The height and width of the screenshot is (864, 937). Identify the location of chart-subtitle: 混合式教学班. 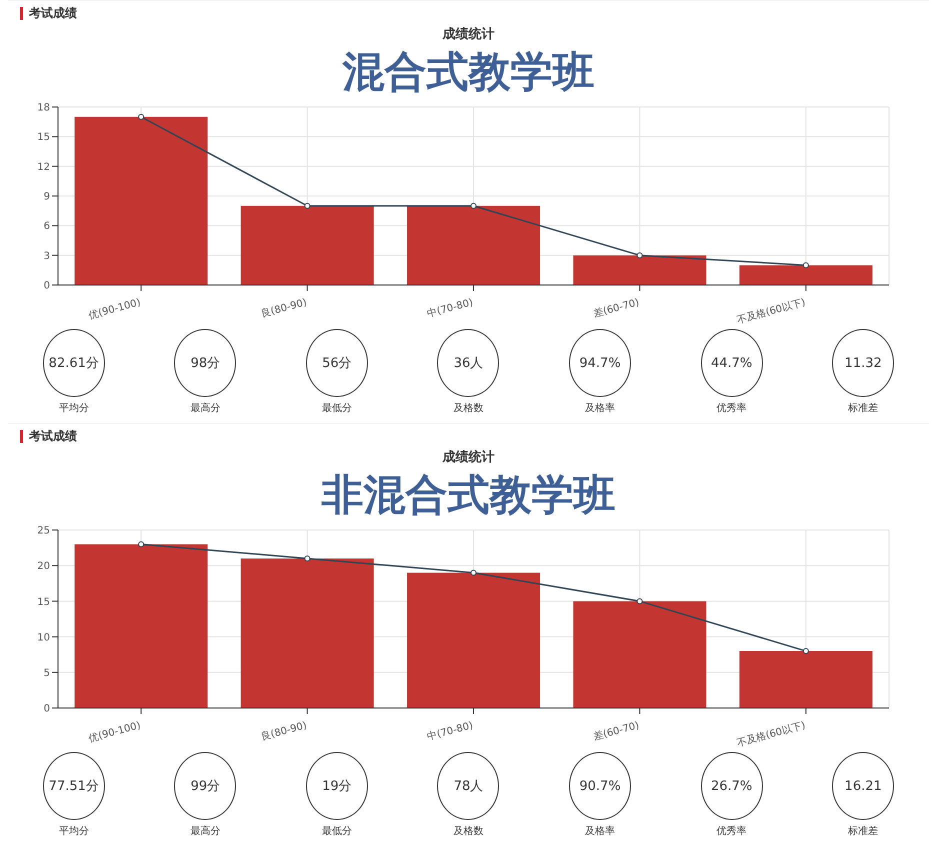
(468, 72).